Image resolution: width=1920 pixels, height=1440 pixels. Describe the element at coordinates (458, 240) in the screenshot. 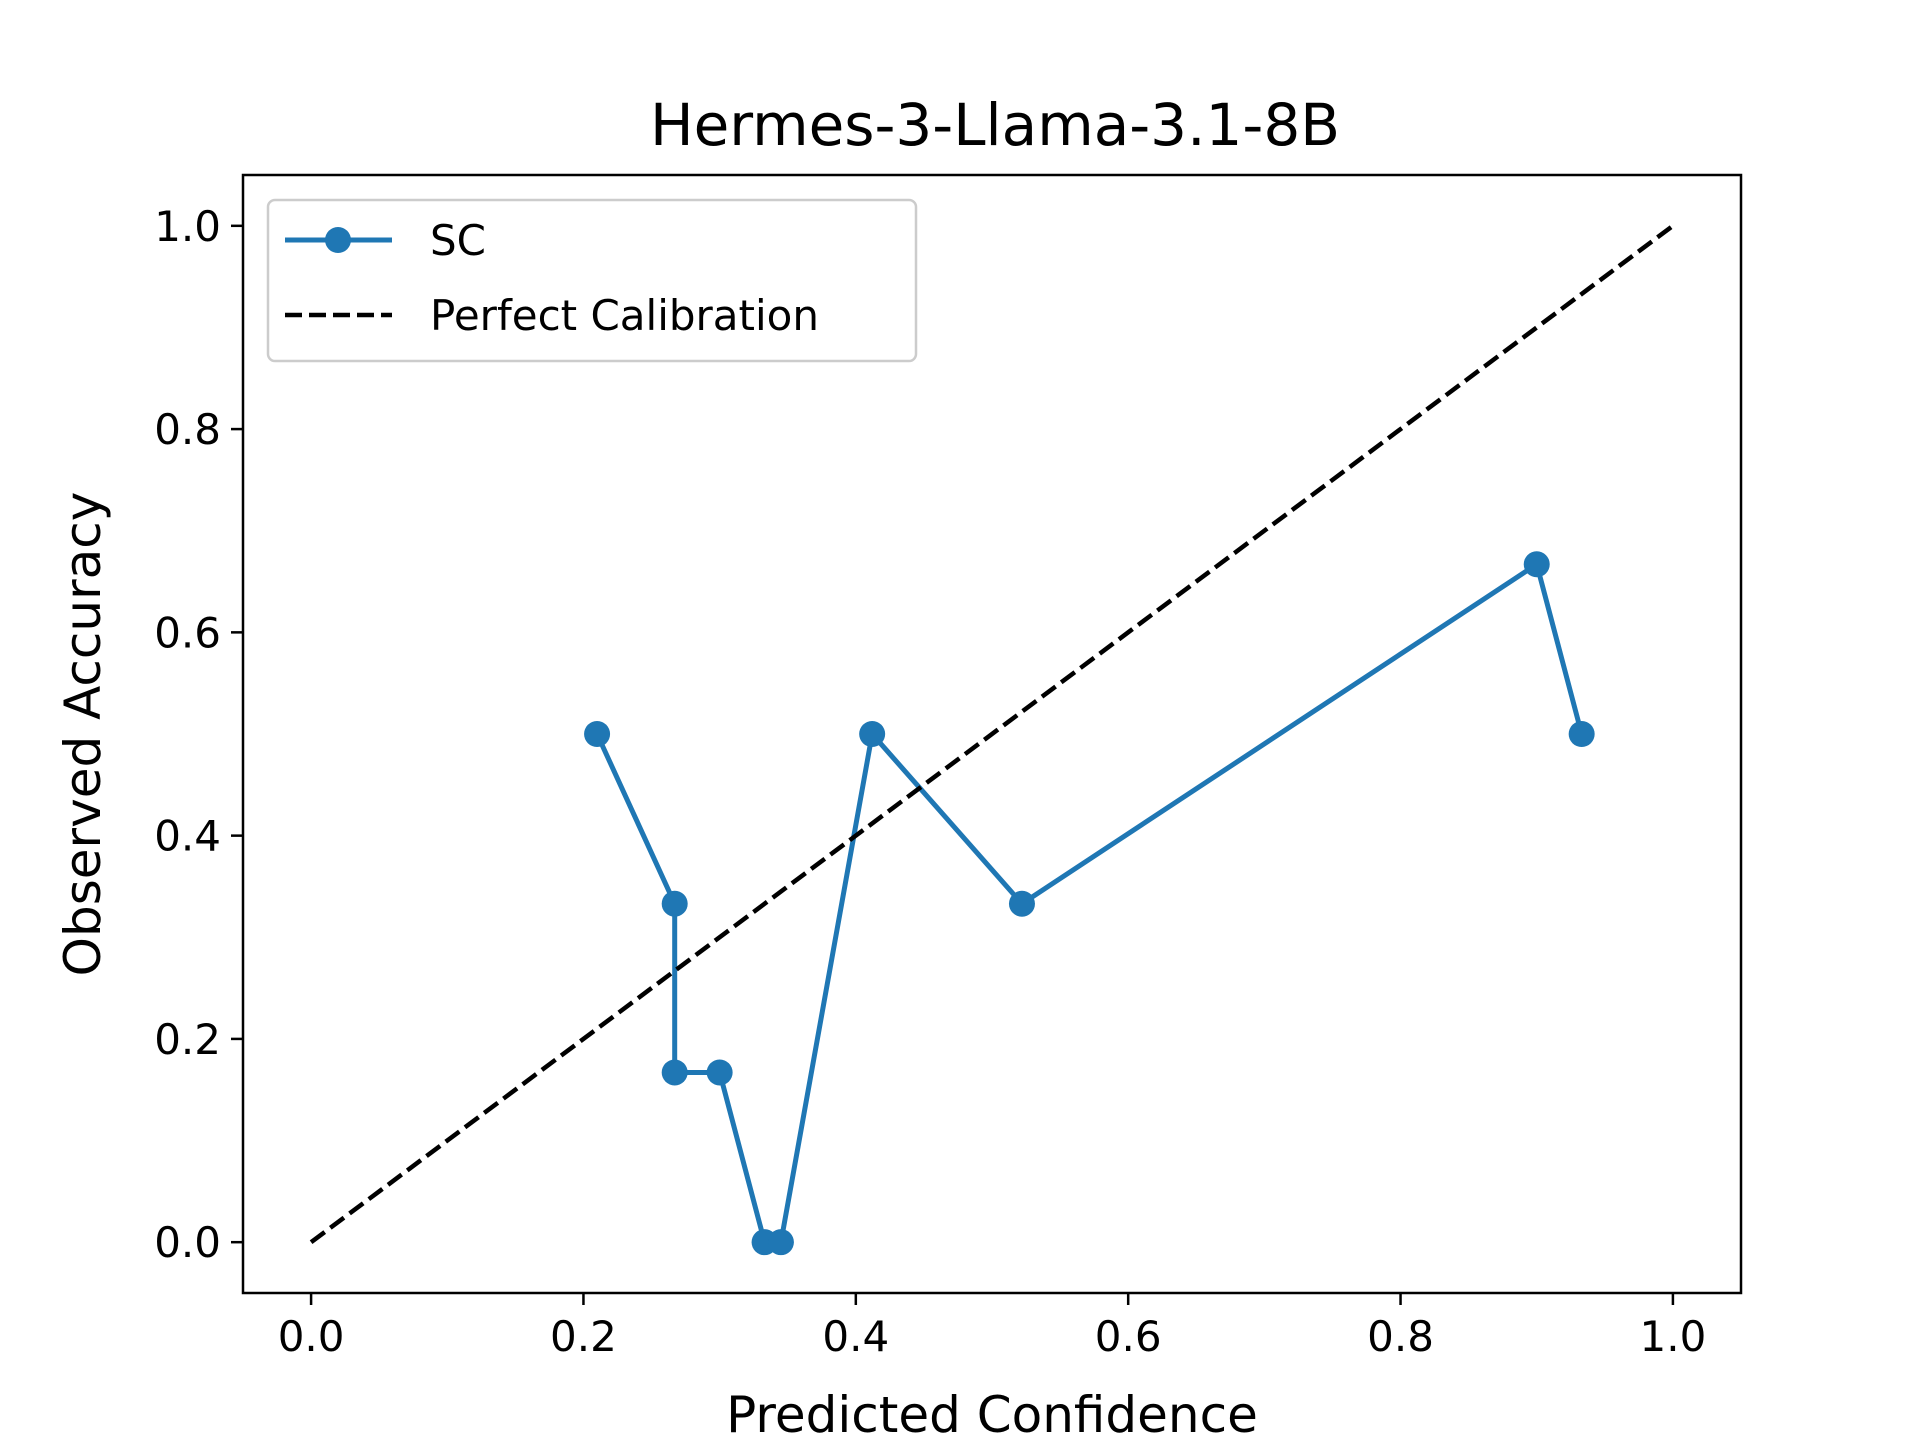

I see `legend-sc-label: SC` at that location.